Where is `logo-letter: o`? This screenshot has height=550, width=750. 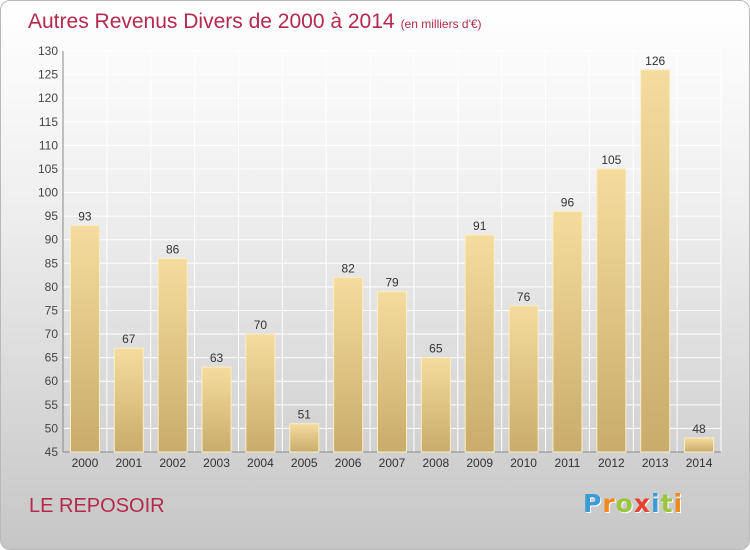 logo-letter: o is located at coordinates (624, 503).